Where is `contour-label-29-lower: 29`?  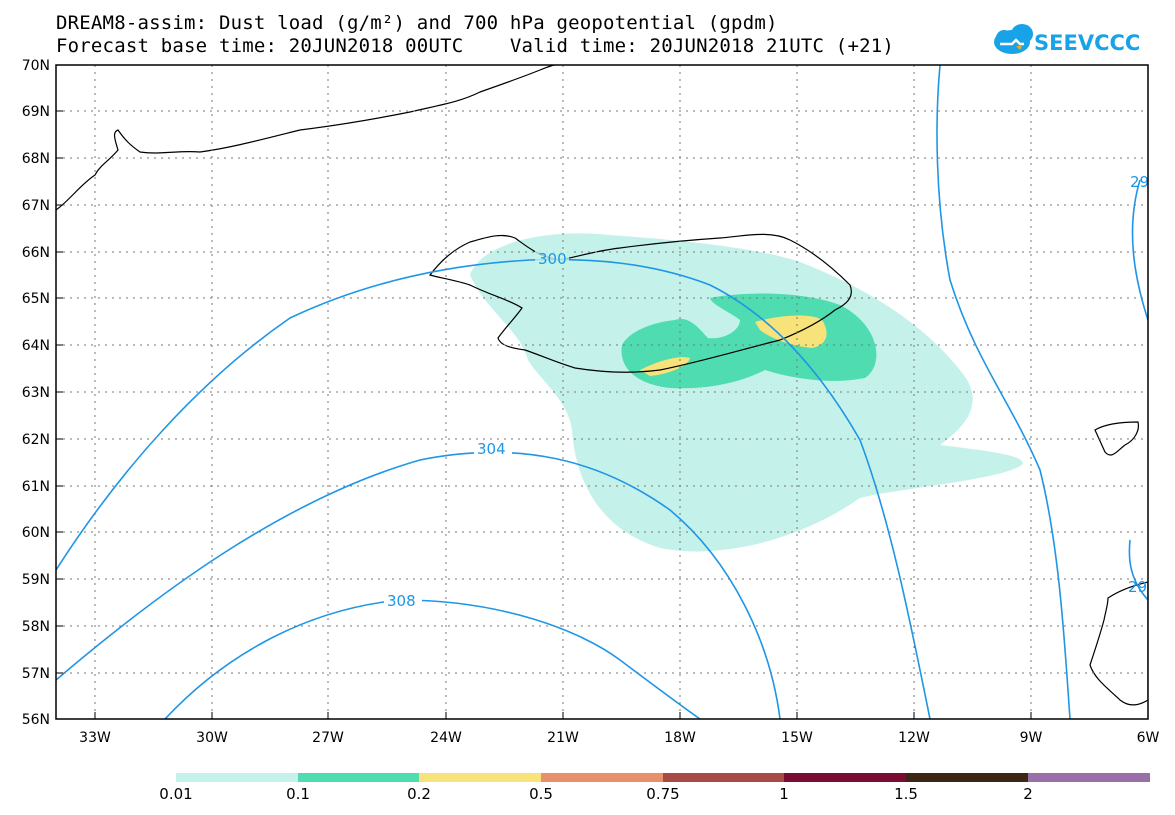
contour-label-29-lower: 29 is located at coordinates (1137, 587).